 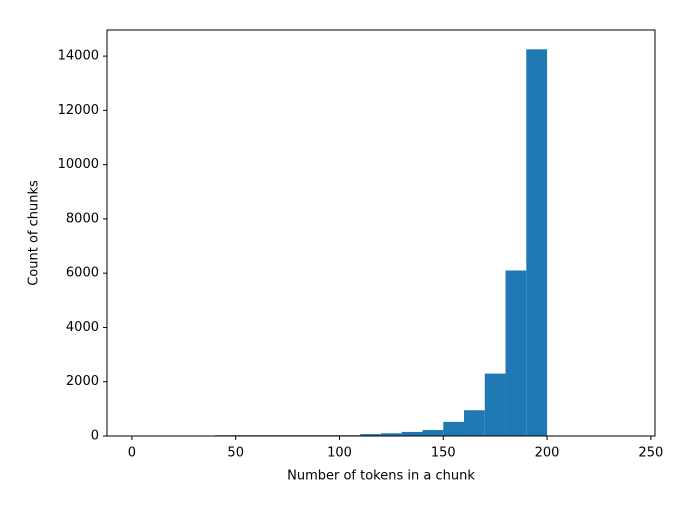 What do you see at coordinates (132, 453) in the screenshot?
I see `x-tick-label: 0` at bounding box center [132, 453].